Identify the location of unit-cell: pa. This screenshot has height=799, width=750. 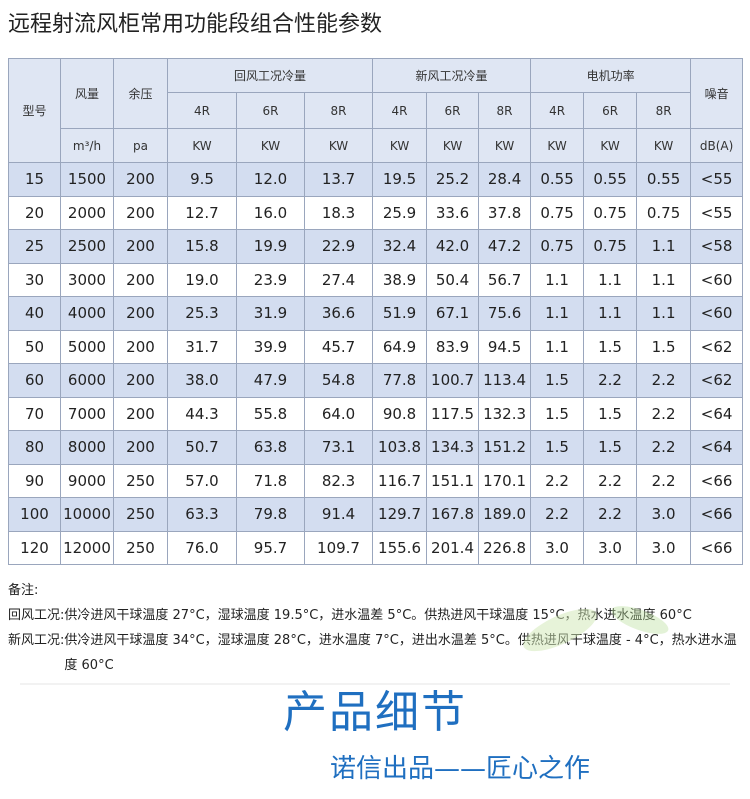
(140, 145).